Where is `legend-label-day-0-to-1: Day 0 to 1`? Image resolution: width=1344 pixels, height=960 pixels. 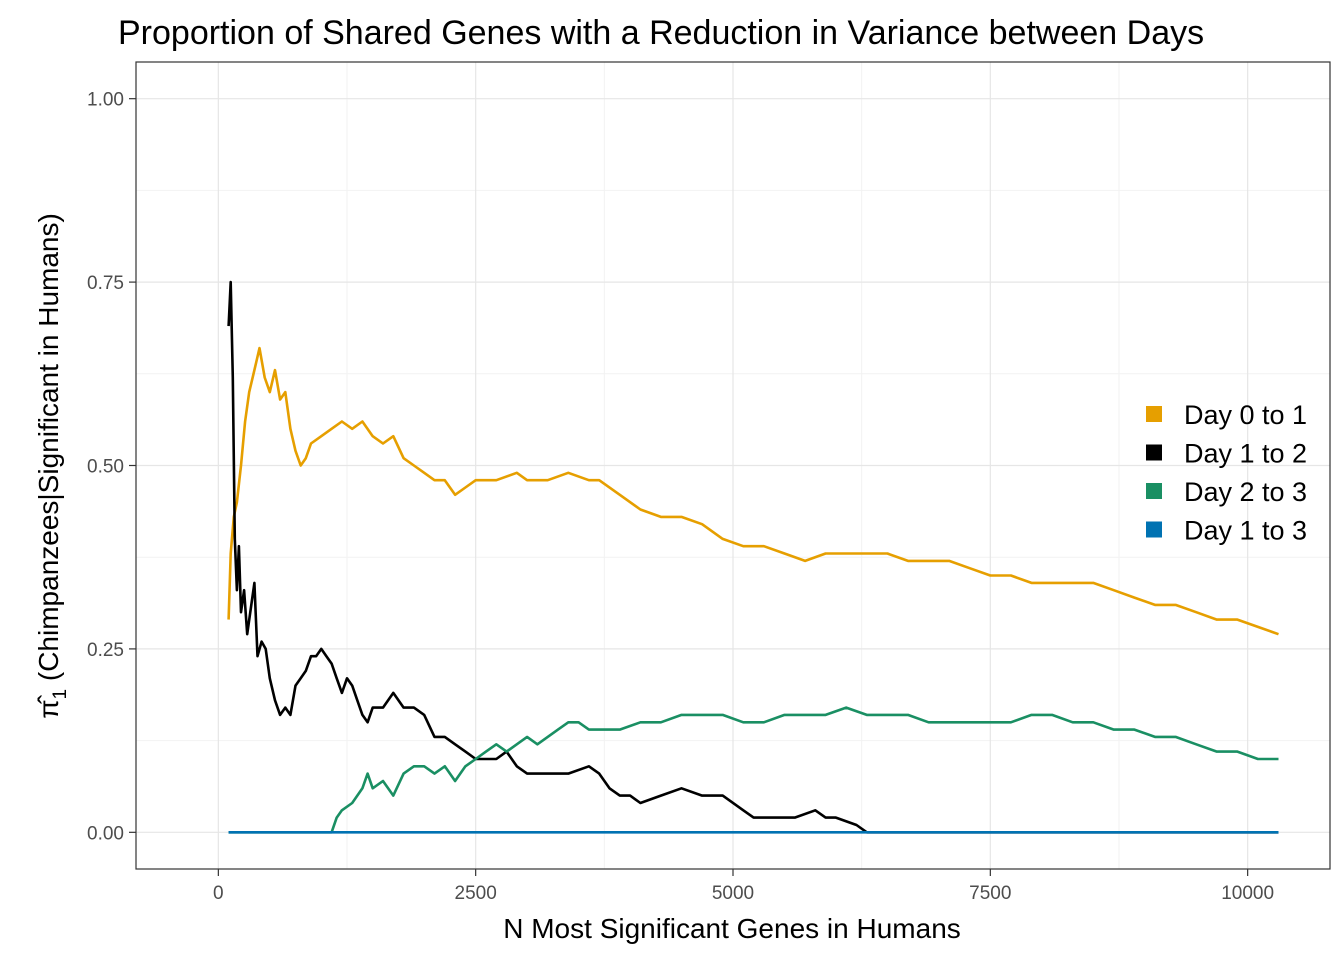 legend-label-day-0-to-1: Day 0 to 1 is located at coordinates (1245, 415).